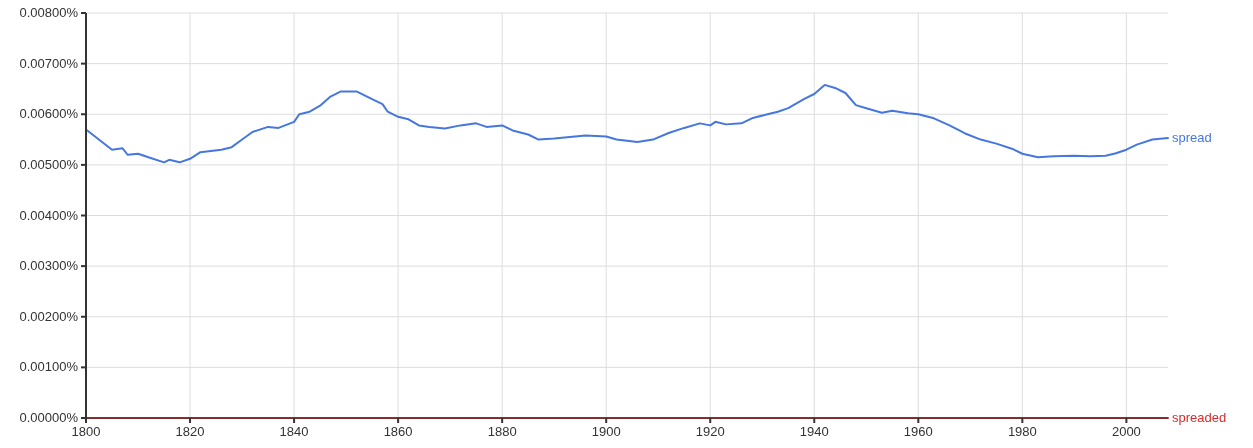  Describe the element at coordinates (1192, 138) in the screenshot. I see `series-label: spread` at that location.